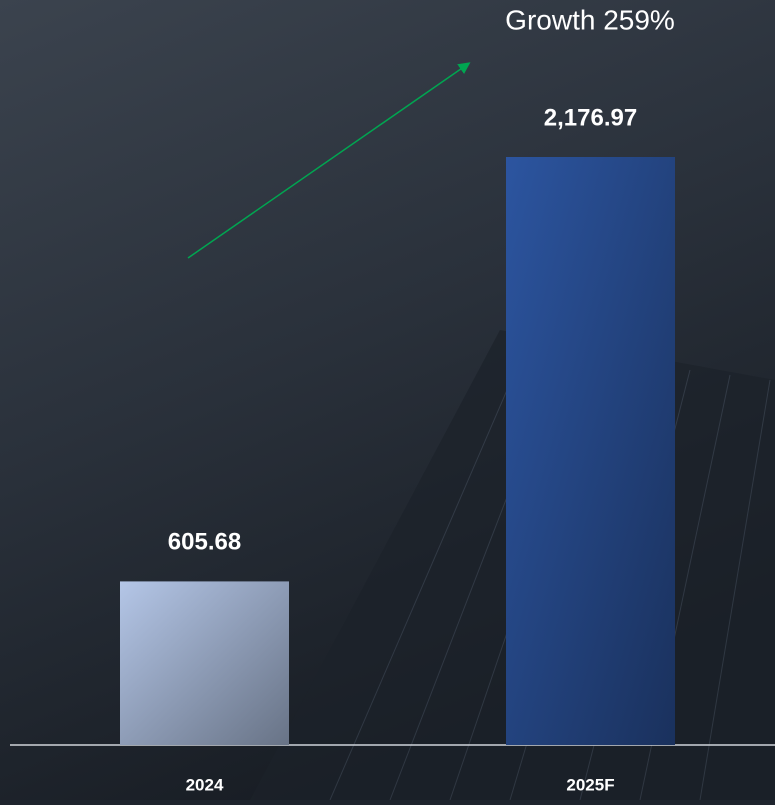 The image size is (775, 805). I want to click on growth-arrow, so click(329, 160).